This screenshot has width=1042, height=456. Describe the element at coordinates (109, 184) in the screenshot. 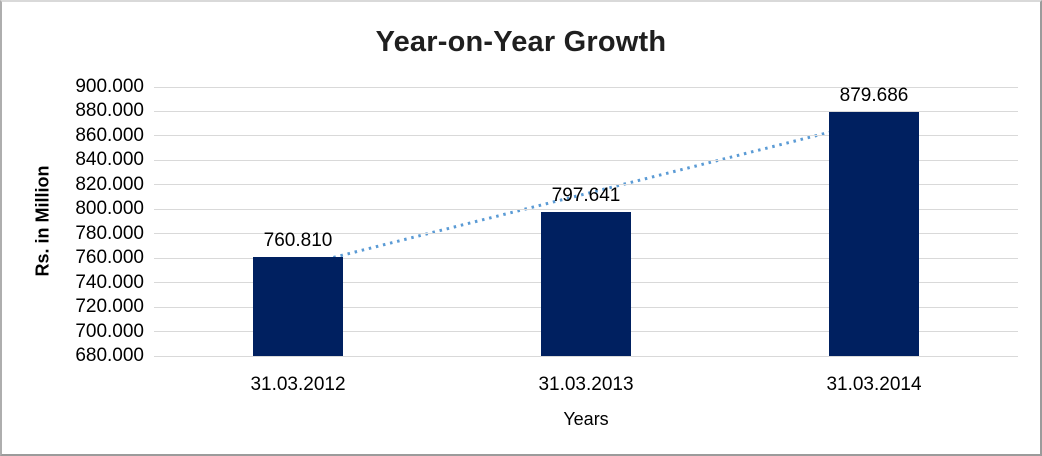

I see `y-tick-label: 820.000` at that location.